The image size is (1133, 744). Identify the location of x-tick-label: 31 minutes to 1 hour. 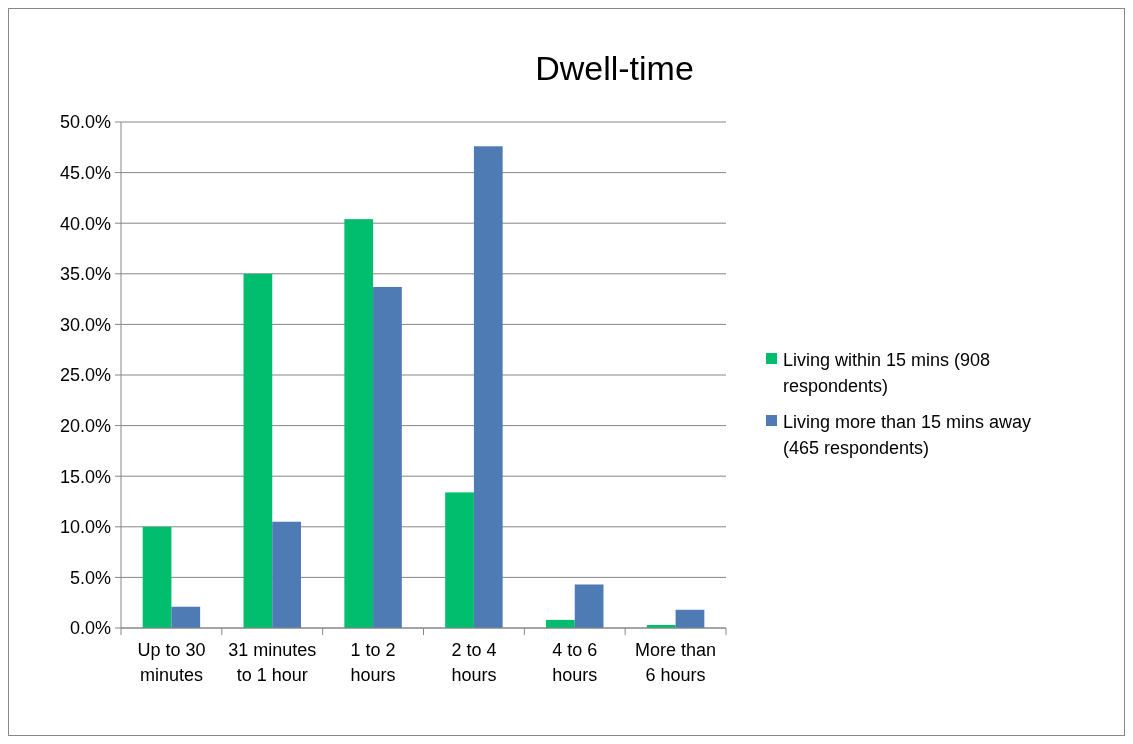
(272, 662).